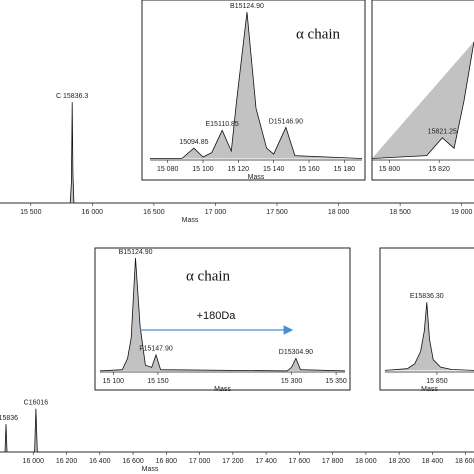 This screenshot has height=474, width=474. What do you see at coordinates (333, 461) in the screenshot?
I see `x-tick-label: 17 800` at bounding box center [333, 461].